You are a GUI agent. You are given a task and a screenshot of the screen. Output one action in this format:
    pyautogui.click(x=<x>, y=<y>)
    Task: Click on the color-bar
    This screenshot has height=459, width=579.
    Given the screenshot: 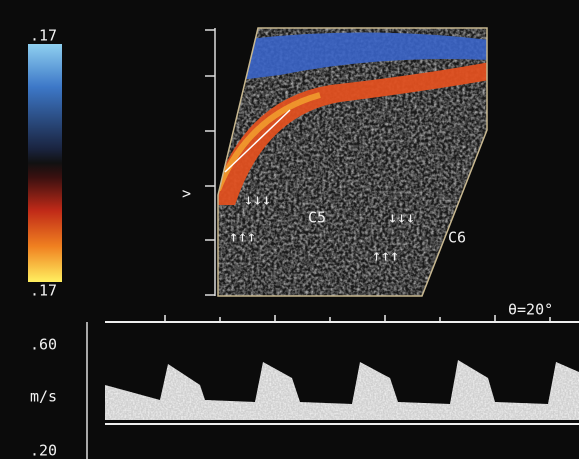 What is the action you would take?
    pyautogui.click(x=45, y=163)
    